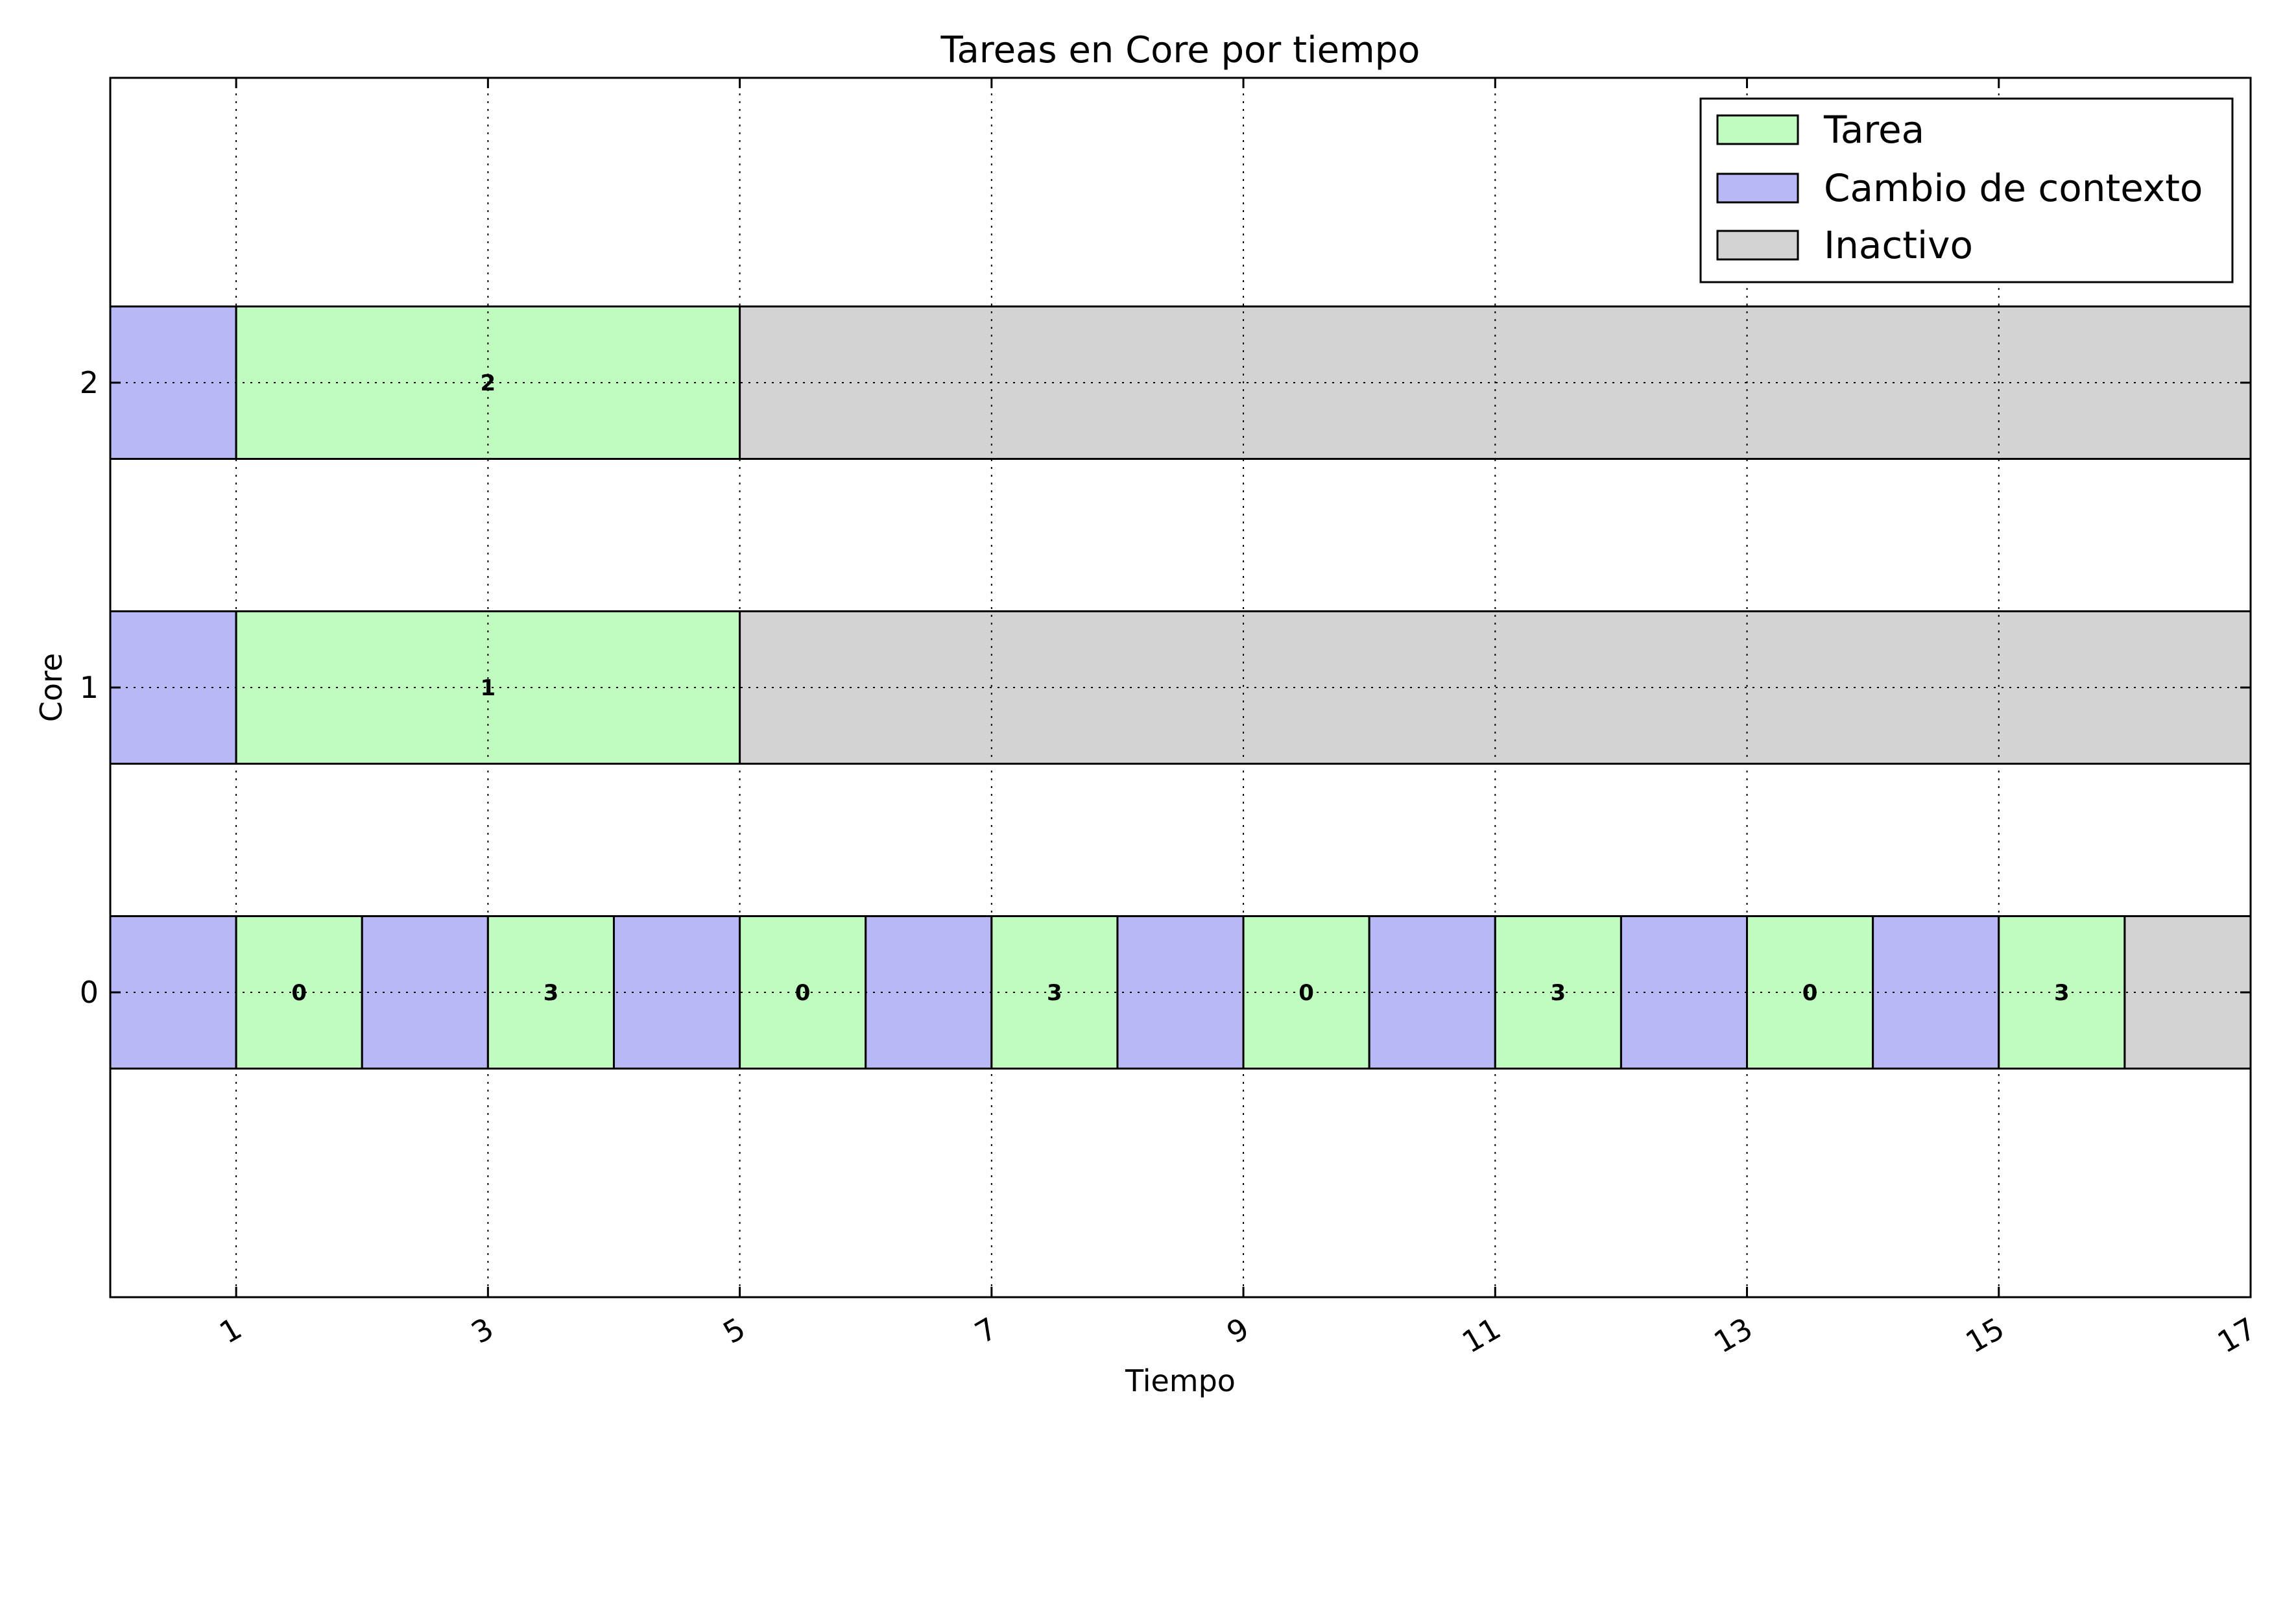 This screenshot has width=2296, height=1615. Describe the element at coordinates (1757, 245) in the screenshot. I see `legend-swatch-inactivo` at that location.